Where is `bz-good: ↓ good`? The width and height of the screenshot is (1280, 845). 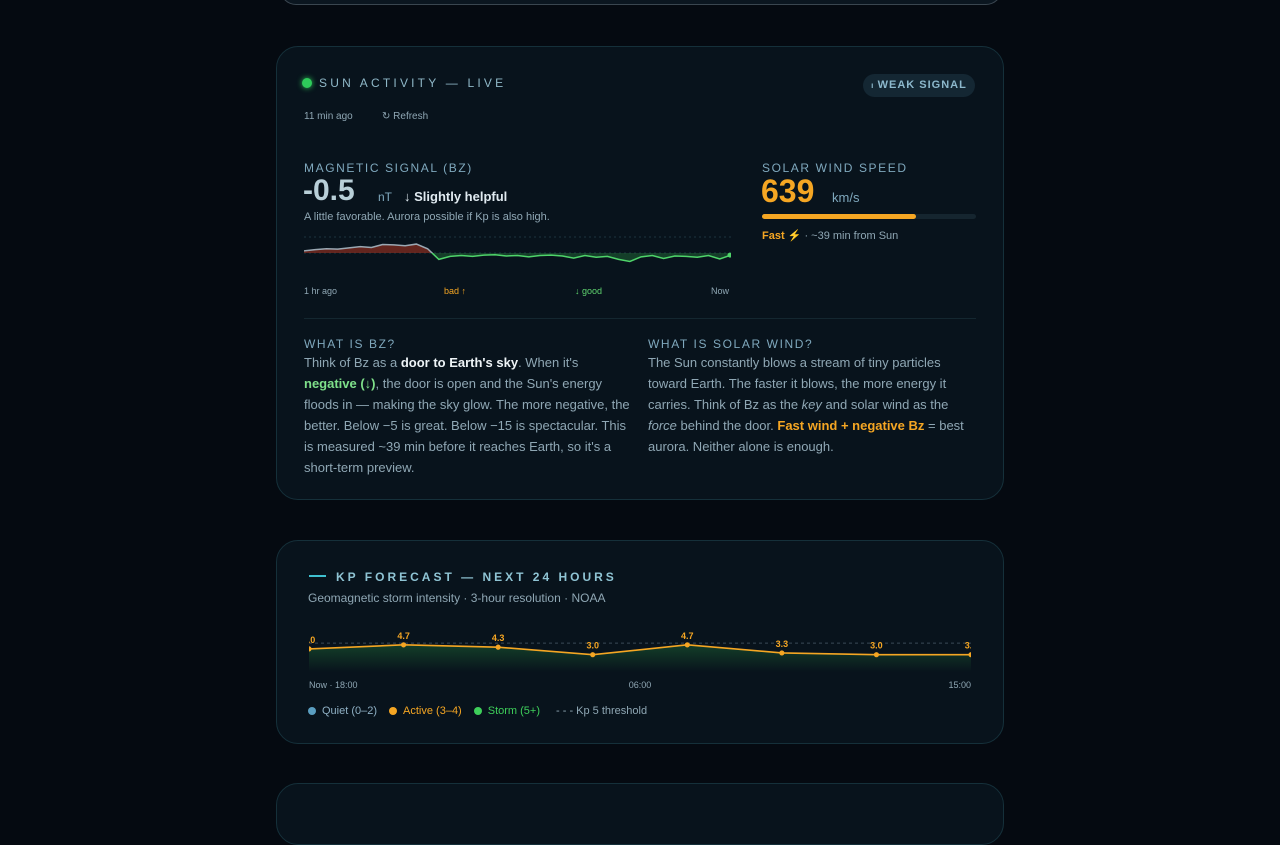 bz-good: ↓ good is located at coordinates (589, 291).